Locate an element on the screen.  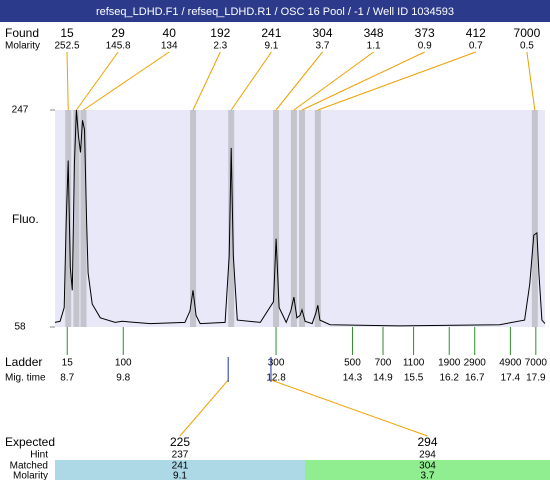
found-molarity: 252.5 is located at coordinates (66, 46).